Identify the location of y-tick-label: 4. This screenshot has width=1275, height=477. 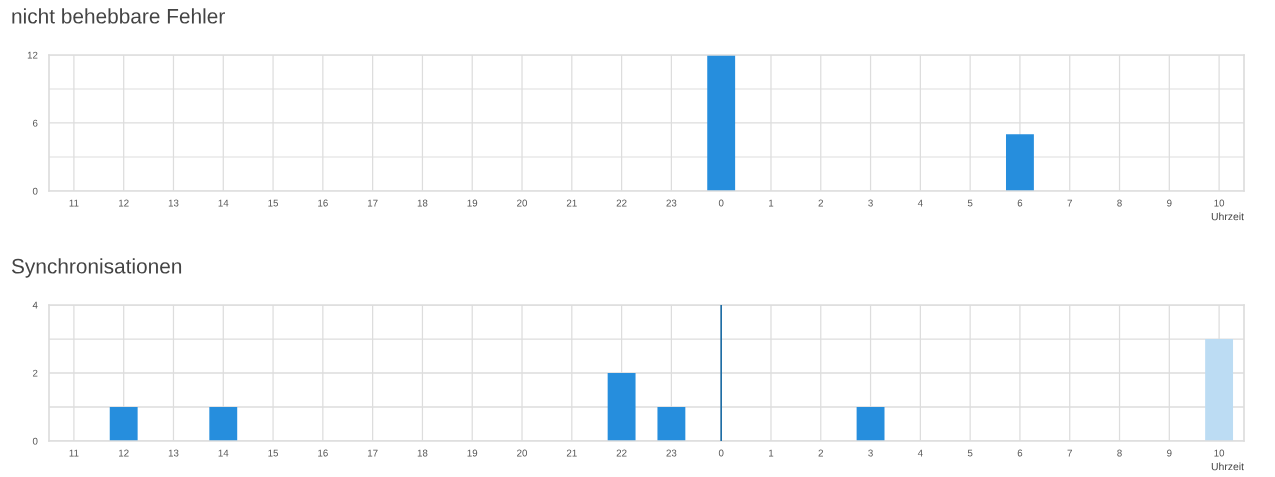
(35, 305).